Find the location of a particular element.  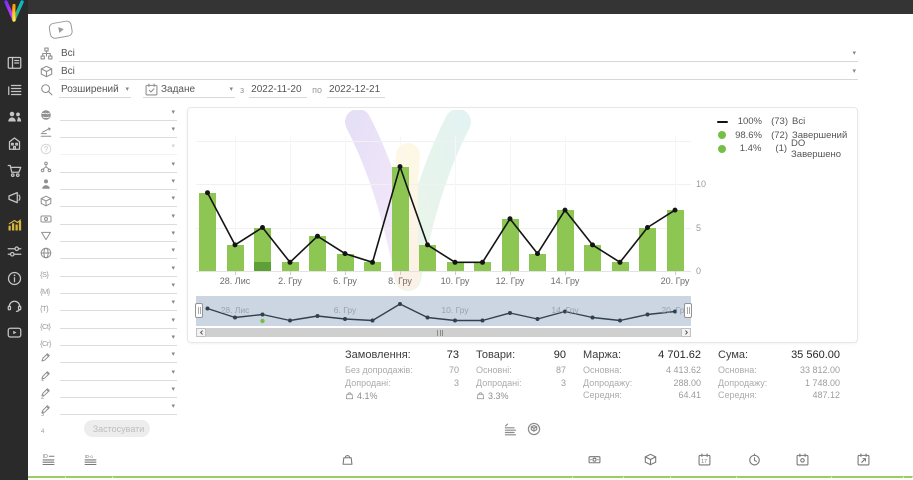

filter-source-field: Всі ▾ is located at coordinates (458, 54).